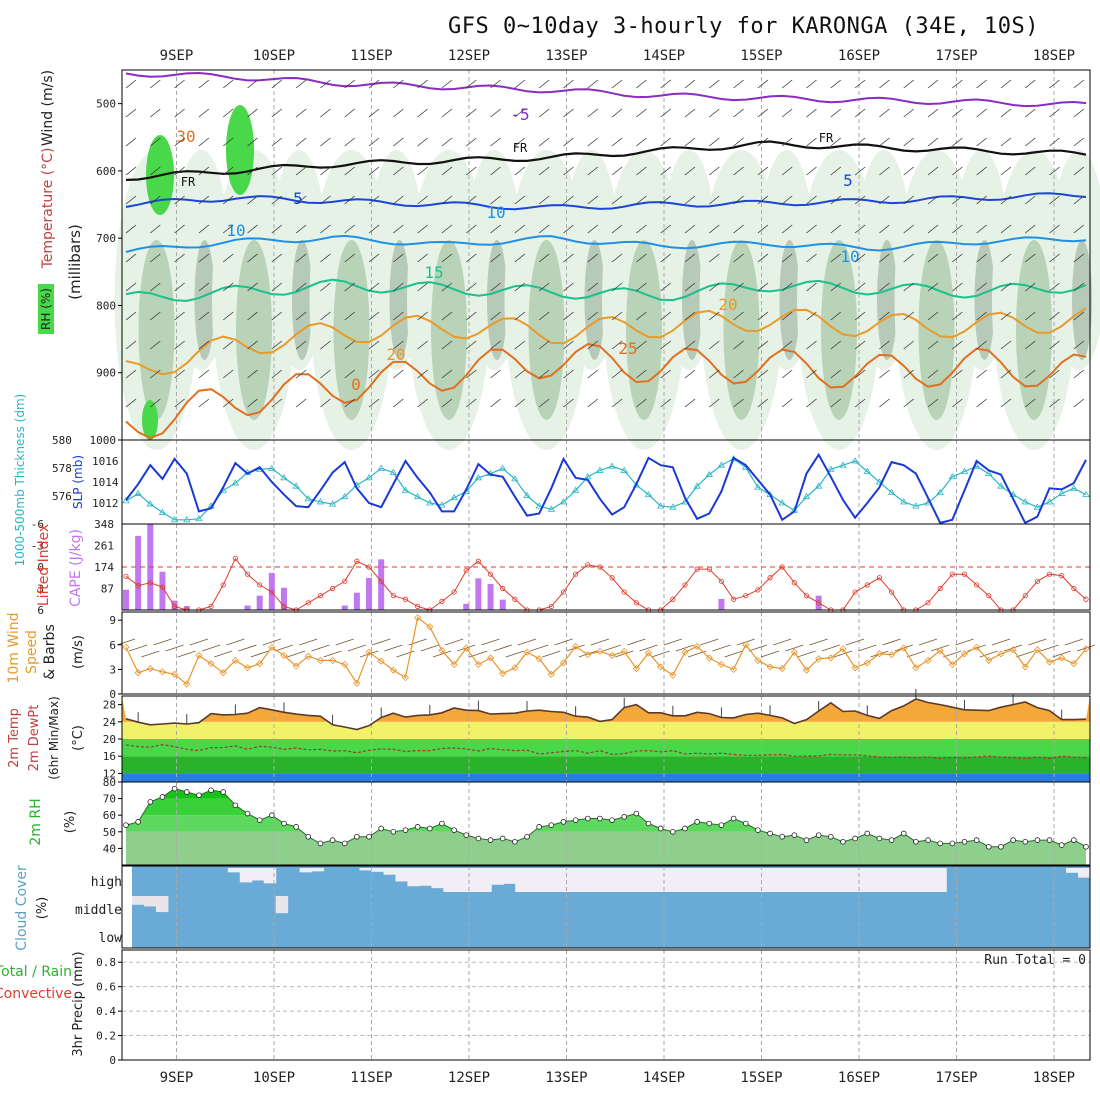 The image size is (1100, 1100). I want to click on rh-area-dark, so click(204, 300).